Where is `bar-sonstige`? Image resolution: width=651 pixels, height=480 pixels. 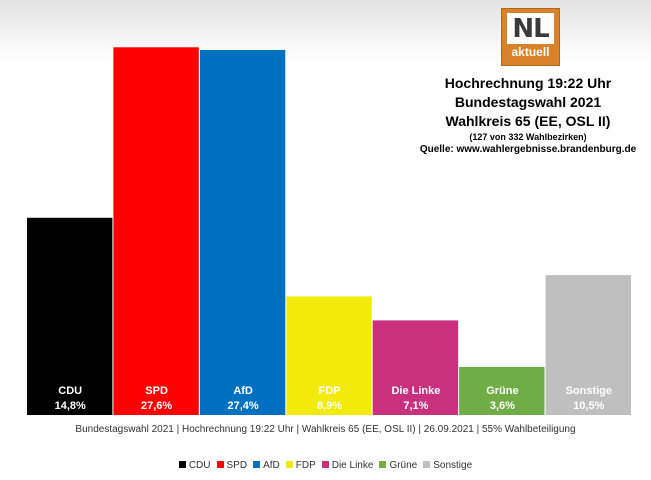
bar-sonstige is located at coordinates (588, 345).